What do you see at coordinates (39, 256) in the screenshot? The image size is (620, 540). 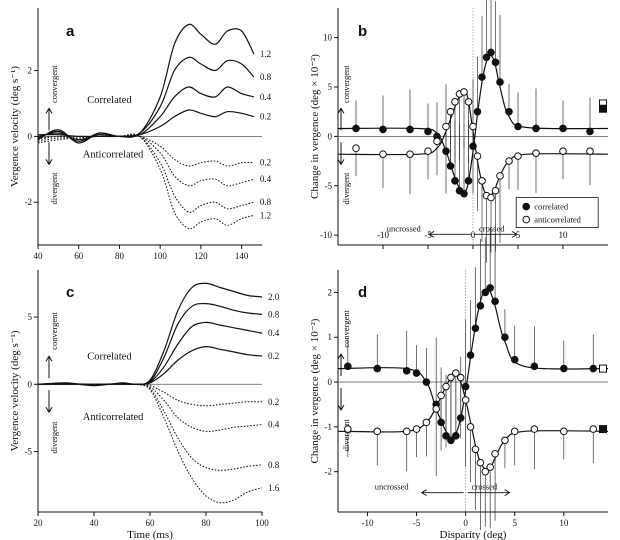 I see `x-tick-label: 40` at bounding box center [39, 256].